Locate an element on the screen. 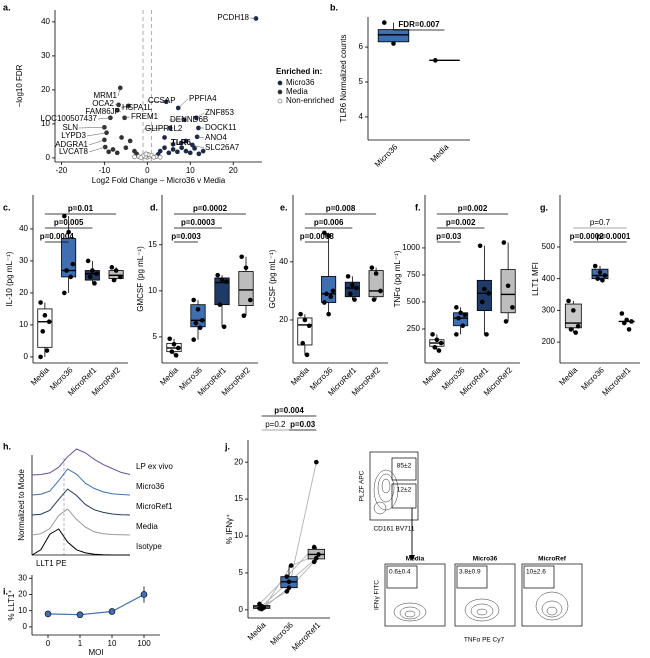 This screenshot has width=650, height=658. panel-label: c. is located at coordinates (7, 207).